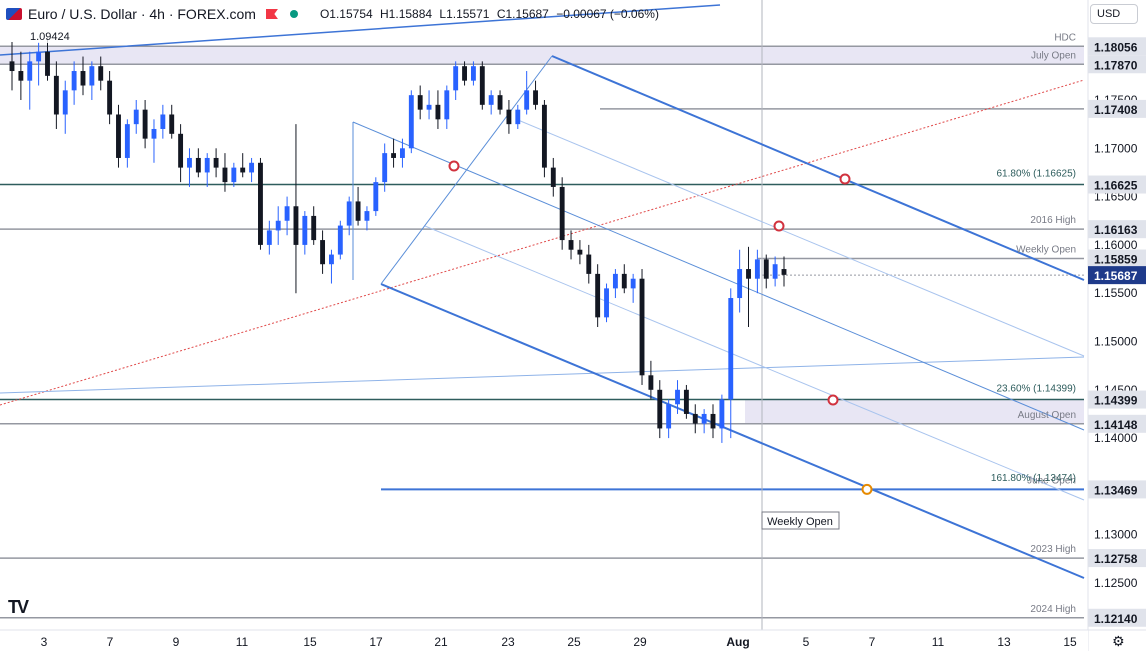 This screenshot has width=1146, height=651. Describe the element at coordinates (310, 642) in the screenshot. I see `time-tick: 15` at that location.